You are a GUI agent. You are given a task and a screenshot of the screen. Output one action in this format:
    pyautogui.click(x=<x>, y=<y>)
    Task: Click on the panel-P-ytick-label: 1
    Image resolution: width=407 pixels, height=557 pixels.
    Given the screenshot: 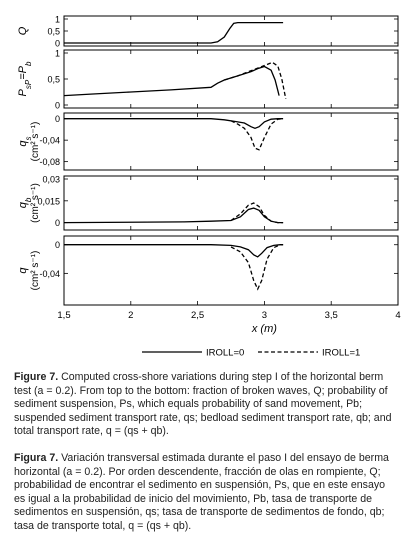 What is the action you would take?
    pyautogui.click(x=57, y=54)
    